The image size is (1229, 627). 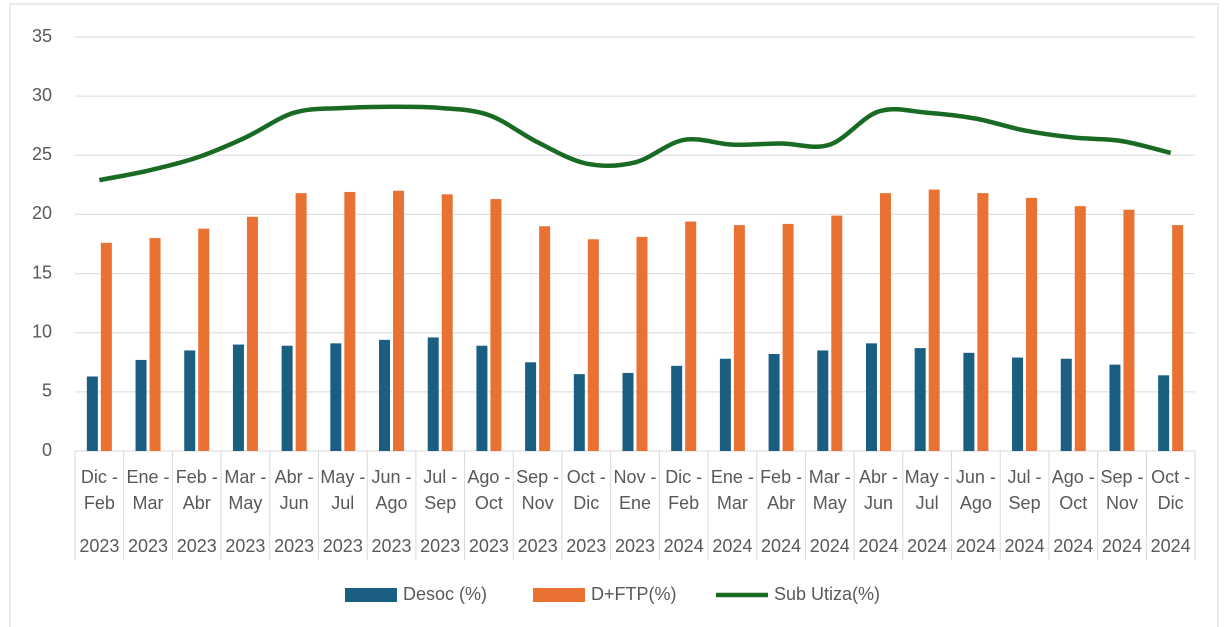 I want to click on y-tick-label: 0, so click(x=47, y=450).